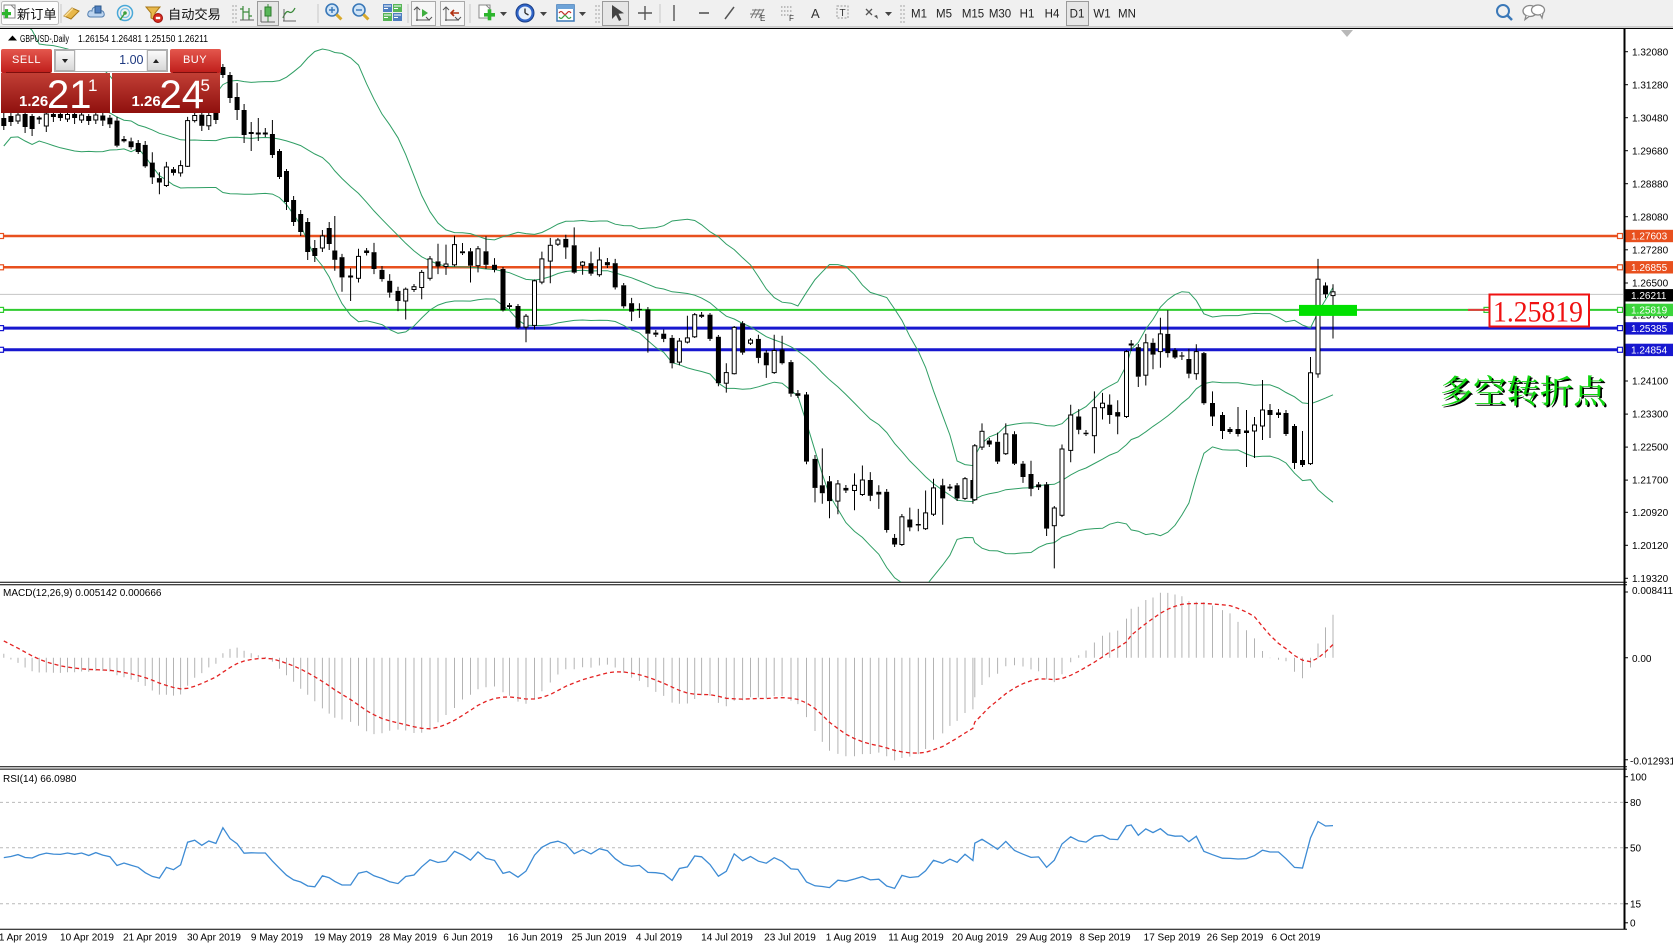 The height and width of the screenshot is (950, 1673). Describe the element at coordinates (343, 938) in the screenshot. I see `svg-text: 19 May 2019` at that location.